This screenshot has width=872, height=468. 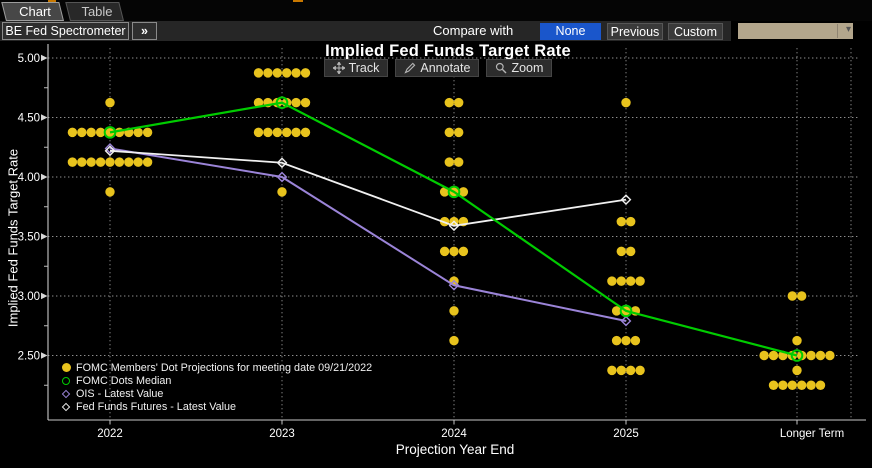 What do you see at coordinates (216, 393) in the screenshot?
I see `legend-item-ois: OIS - Latest Value` at bounding box center [216, 393].